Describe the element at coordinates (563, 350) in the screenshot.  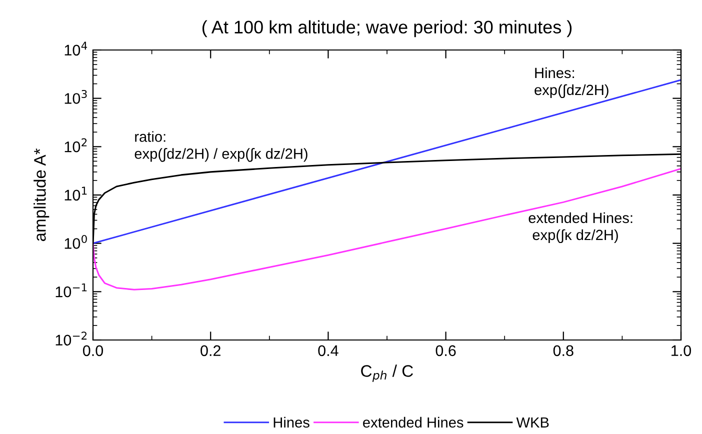
I see `x-tick-label: 0.8` at that location.